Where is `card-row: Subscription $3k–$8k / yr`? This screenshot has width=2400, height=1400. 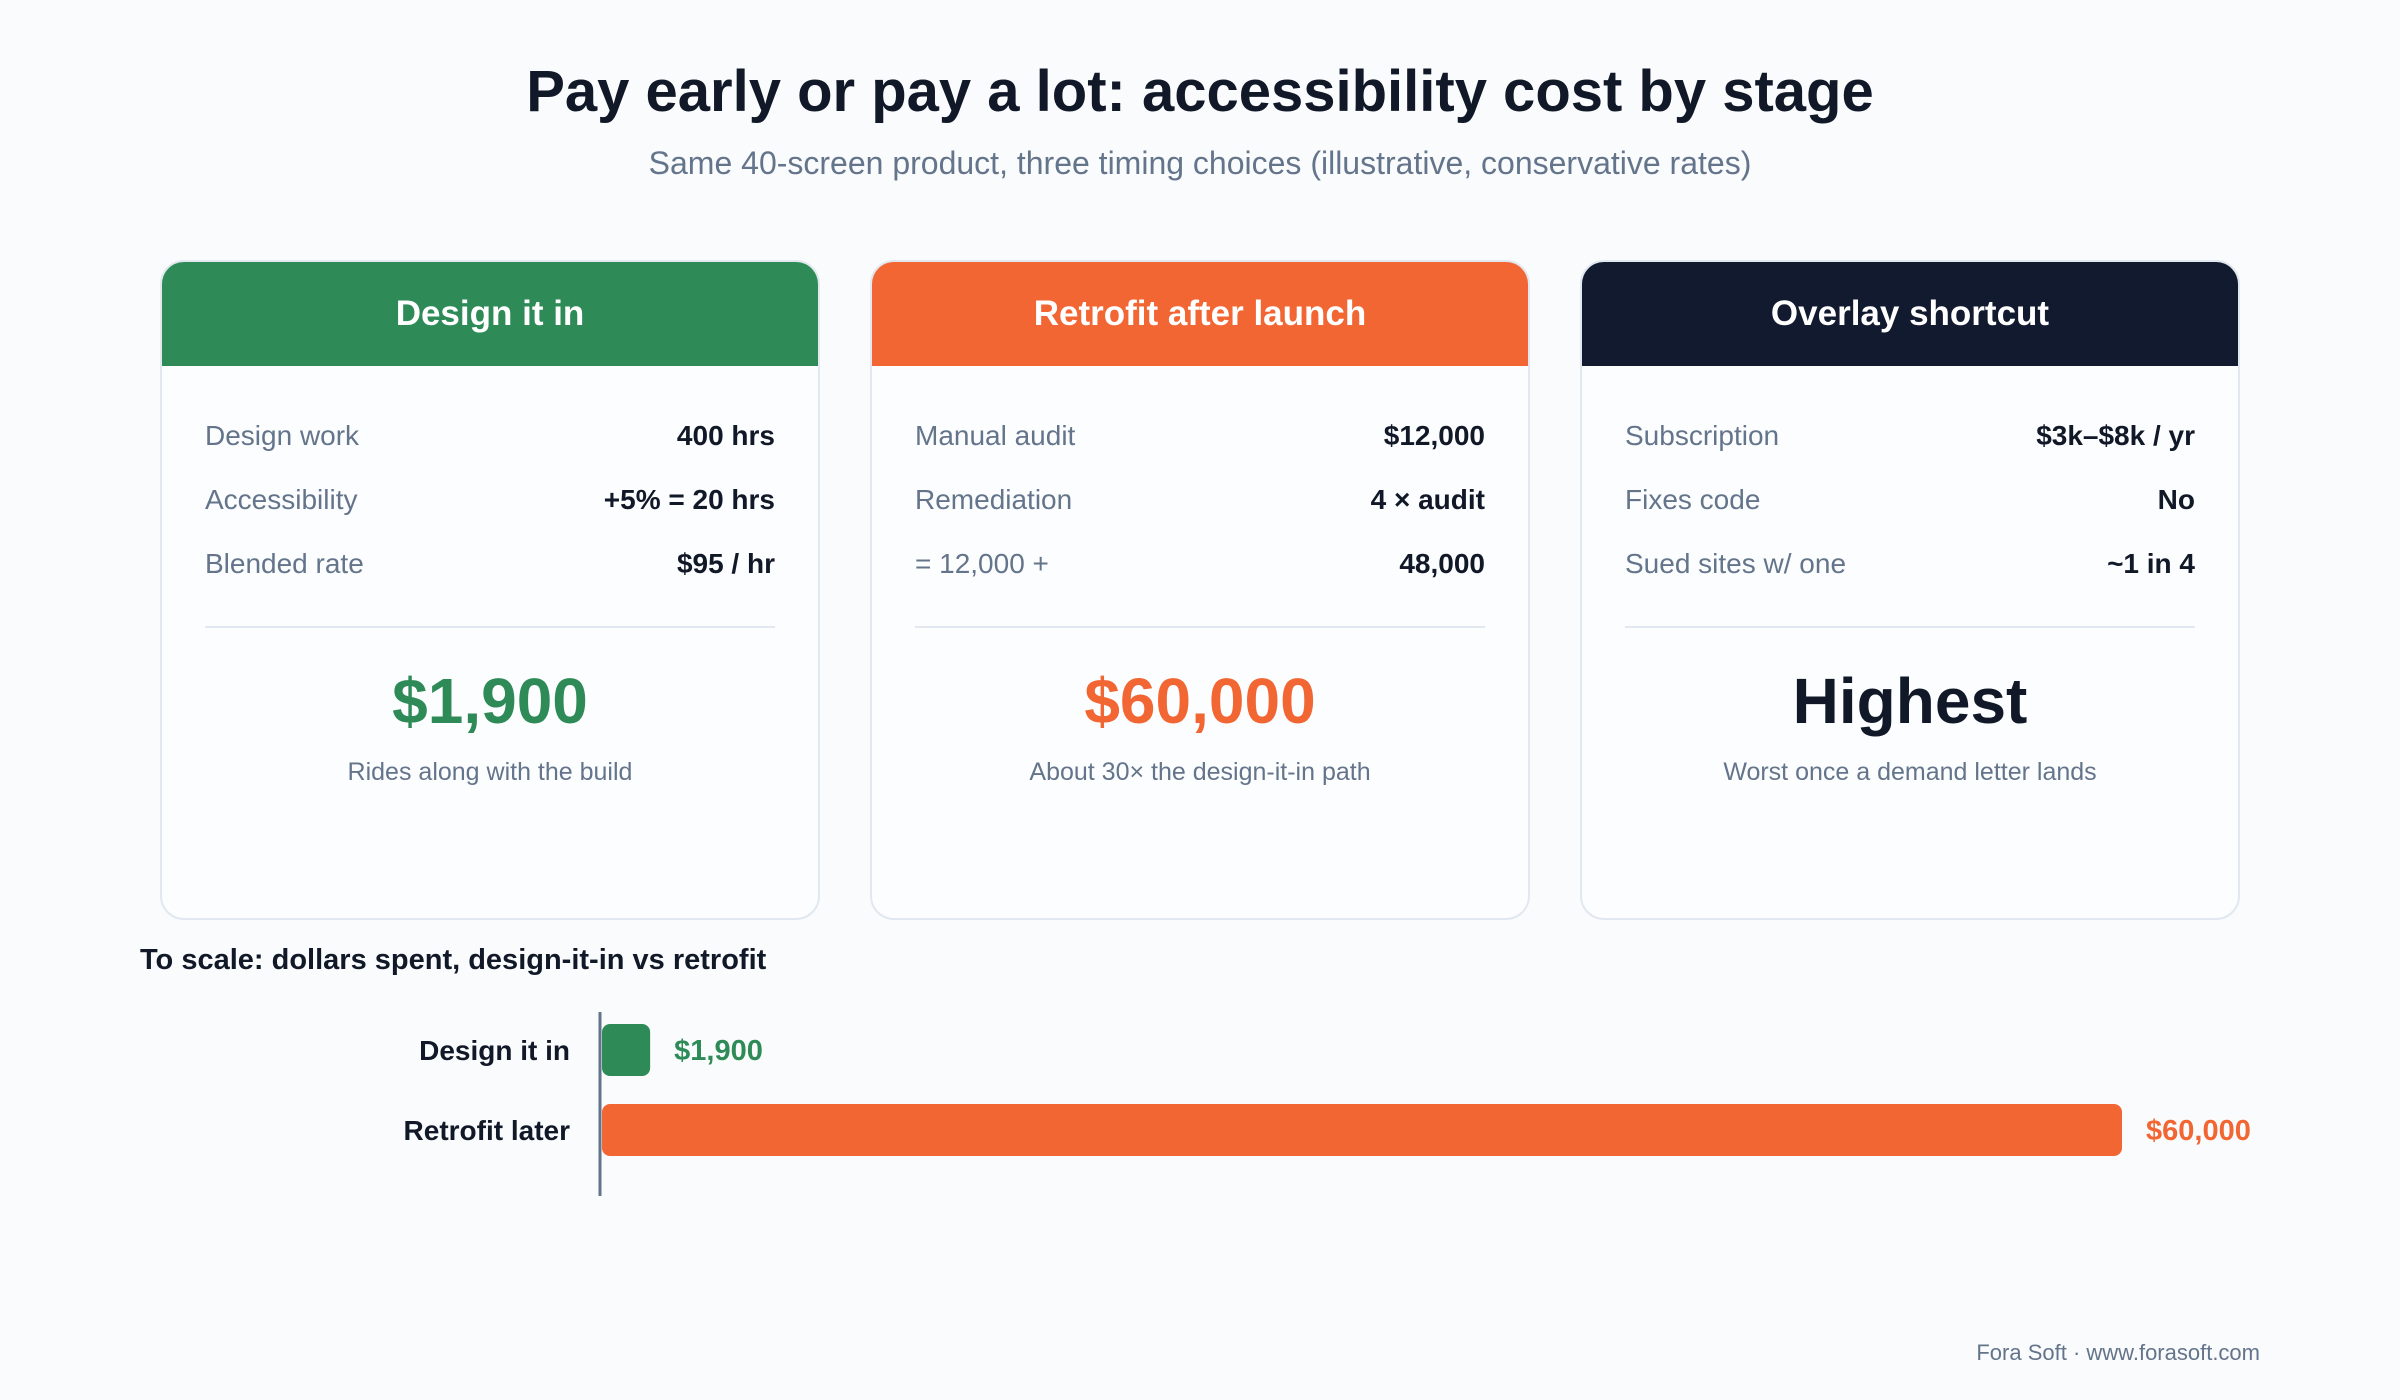 card-row: Subscription $3k–$8k / yr is located at coordinates (1910, 436).